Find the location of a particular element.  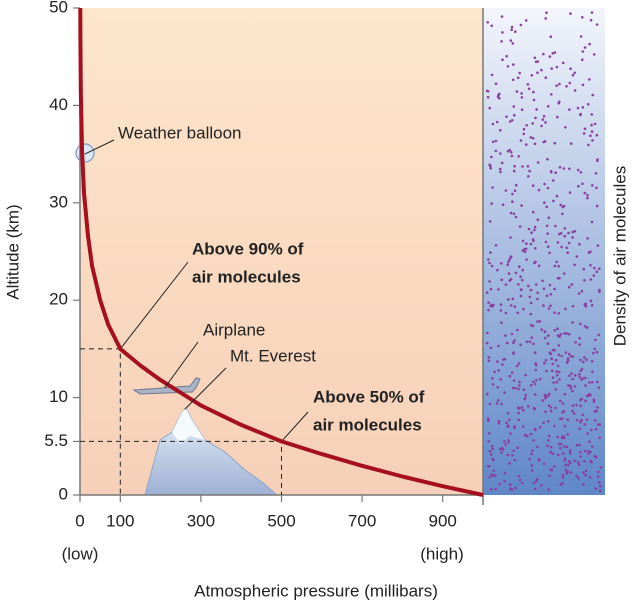

y-tick-label: 0 is located at coordinates (63, 493).